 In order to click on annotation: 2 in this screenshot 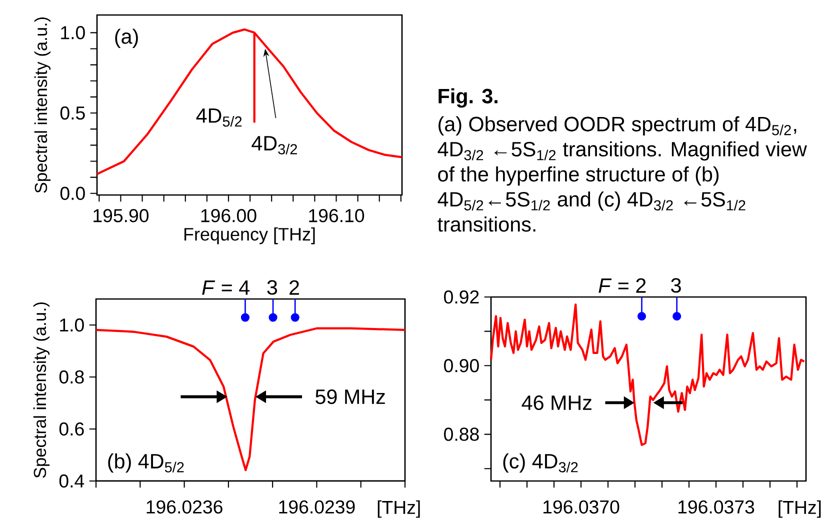, I will do `click(294, 287)`.